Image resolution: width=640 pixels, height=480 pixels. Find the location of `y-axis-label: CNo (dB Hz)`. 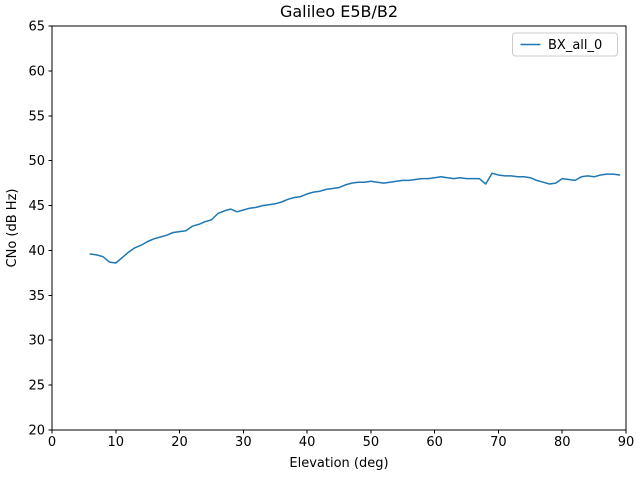

y-axis-label: CNo (dB Hz) is located at coordinates (12, 228).